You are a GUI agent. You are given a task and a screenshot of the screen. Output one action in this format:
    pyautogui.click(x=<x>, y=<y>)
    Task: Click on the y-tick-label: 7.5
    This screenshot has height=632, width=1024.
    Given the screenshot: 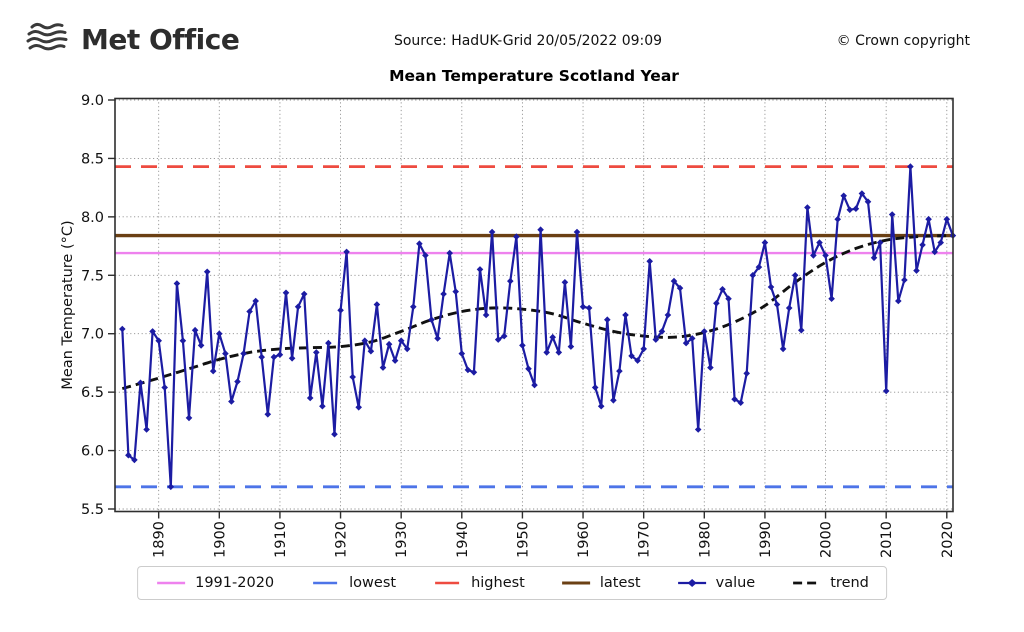 What is the action you would take?
    pyautogui.click(x=92, y=276)
    